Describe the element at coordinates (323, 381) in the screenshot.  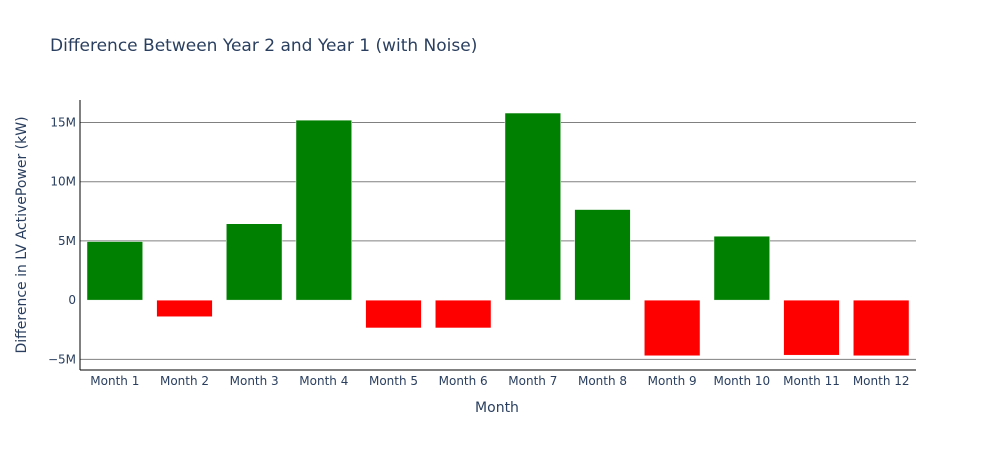
I see `x-tick-label: Month 4` at that location.